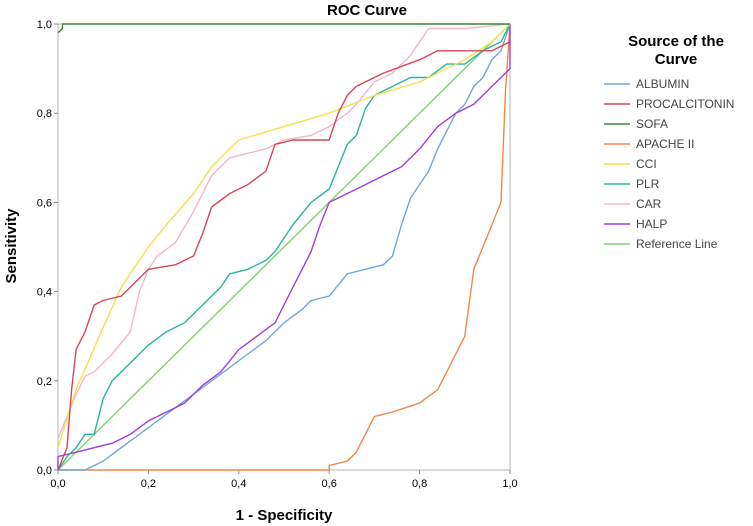 This screenshot has height=526, width=753. I want to click on legend-label-apache-ii: APACHE II, so click(665, 144).